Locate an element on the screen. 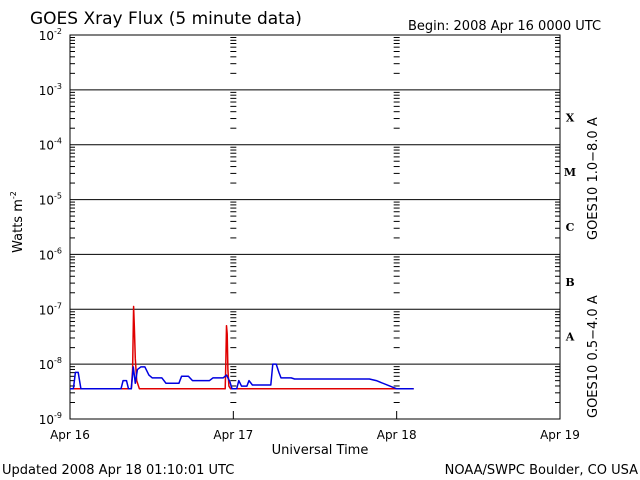 The image size is (640, 480). chart-title: GOES Xray Flux (5 minute data) is located at coordinates (166, 19).